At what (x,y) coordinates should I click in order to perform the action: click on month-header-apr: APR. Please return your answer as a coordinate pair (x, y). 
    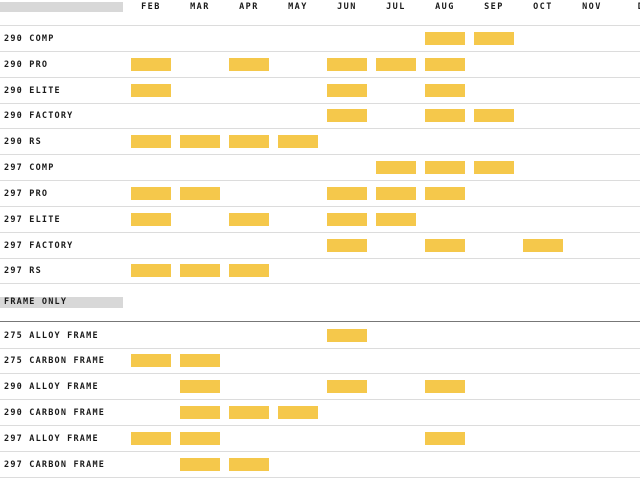
    Looking at the image, I should click on (249, 7).